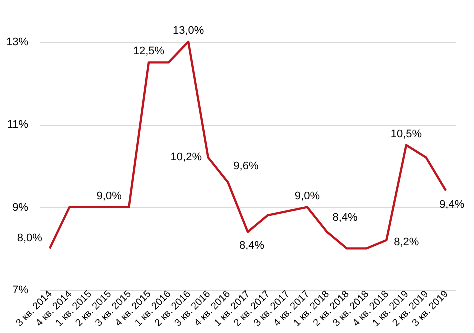 The image size is (474, 333). I want to click on data-label: 8,2%, so click(407, 242).